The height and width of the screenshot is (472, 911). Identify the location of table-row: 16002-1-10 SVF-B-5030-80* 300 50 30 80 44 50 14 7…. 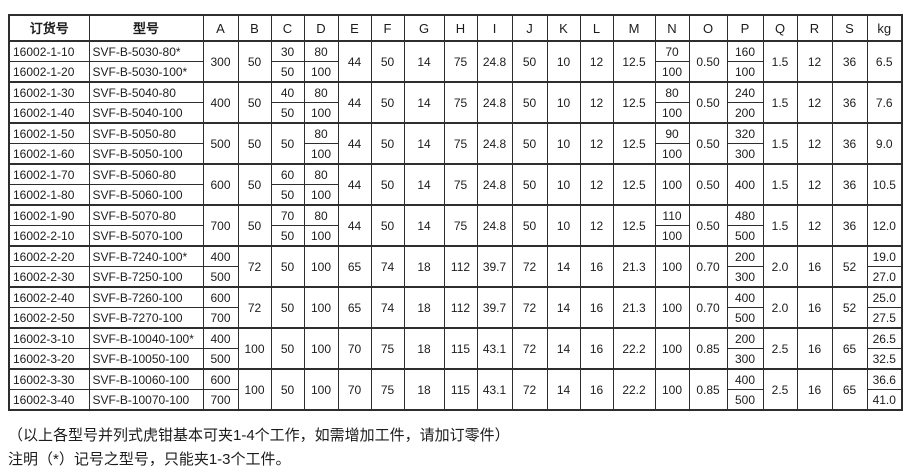
(455, 61).